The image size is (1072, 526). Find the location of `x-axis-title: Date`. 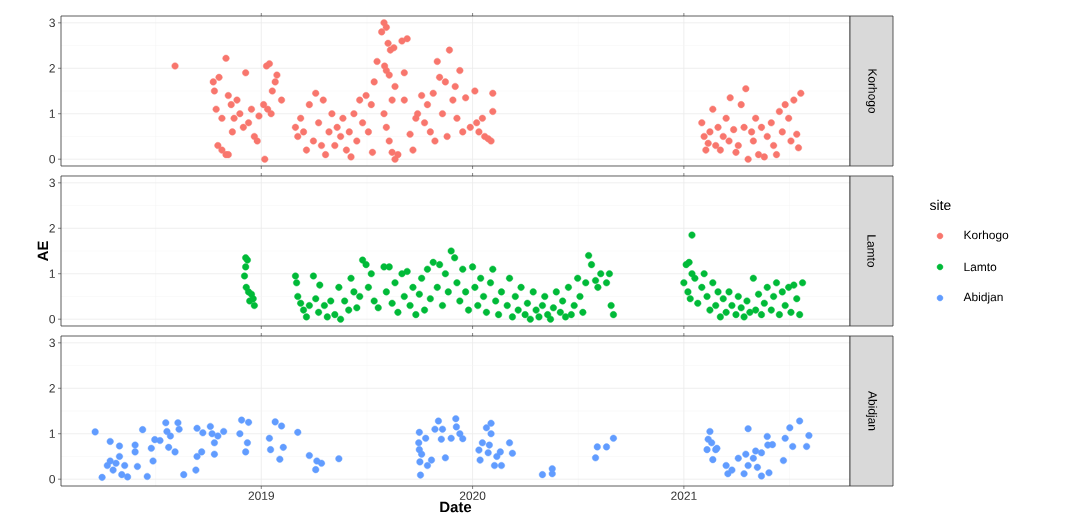

x-axis-title: Date is located at coordinates (456, 507).